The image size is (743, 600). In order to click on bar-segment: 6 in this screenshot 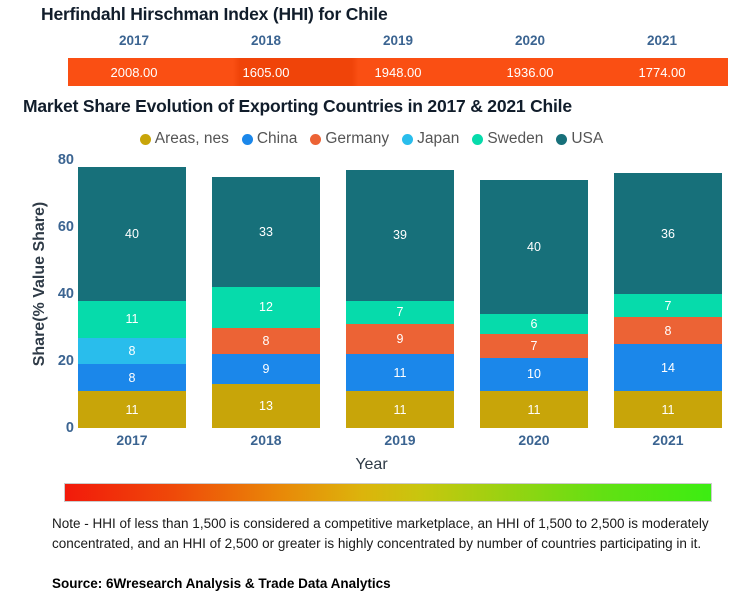, I will do `click(534, 324)`.